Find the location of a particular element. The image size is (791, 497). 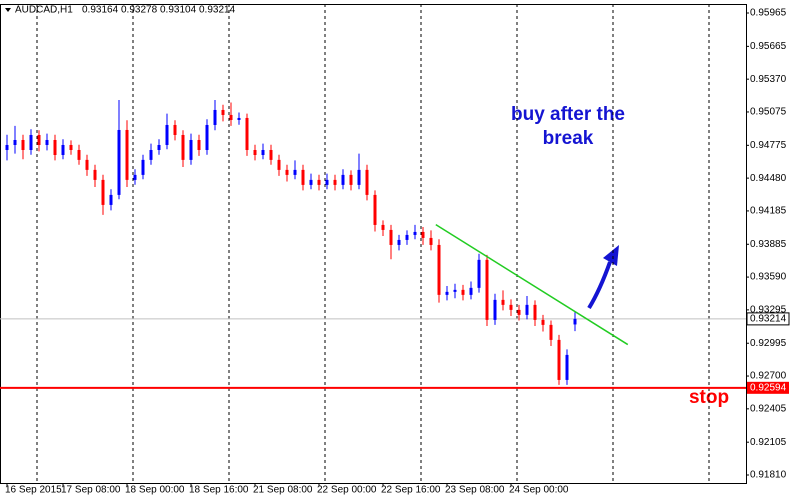

x-tick-label: 24 Sep 00:00 is located at coordinates (539, 490).